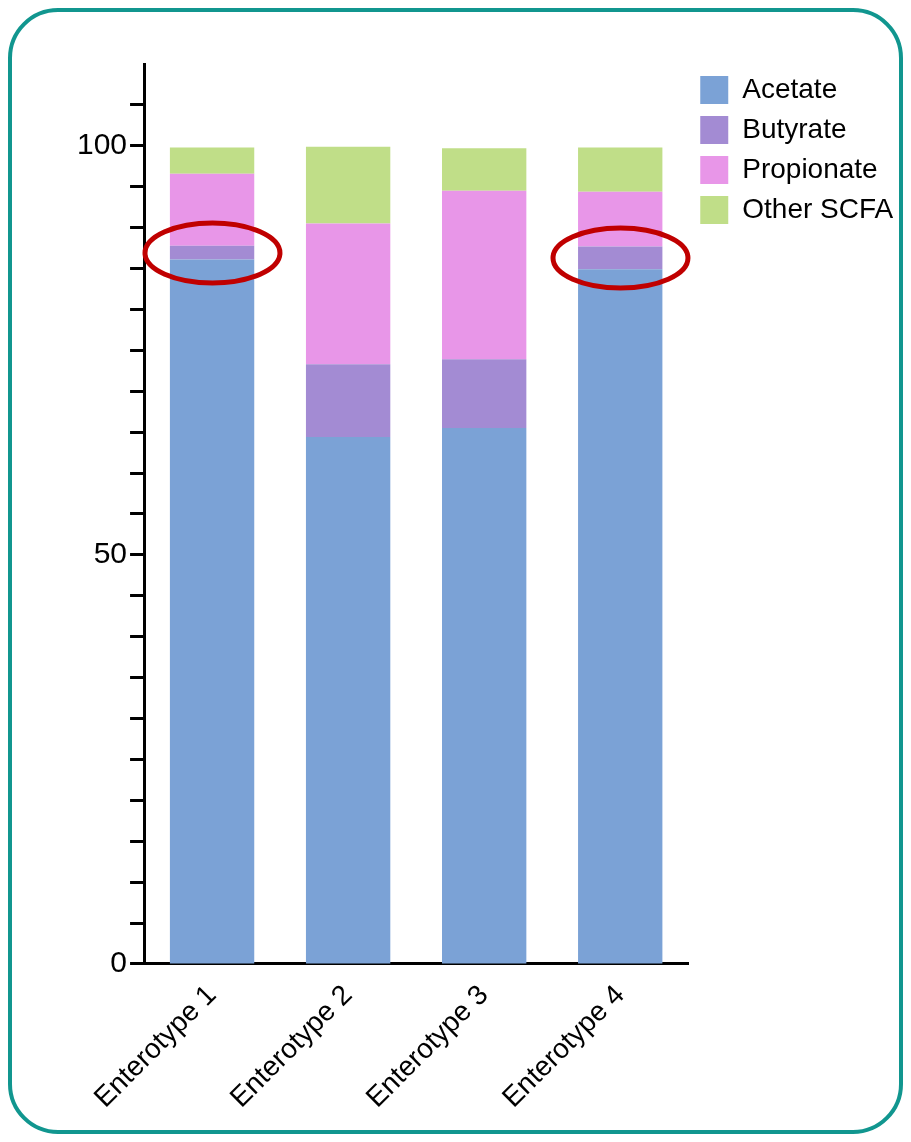  What do you see at coordinates (818, 208) in the screenshot?
I see `legend-label: Other SCFA` at bounding box center [818, 208].